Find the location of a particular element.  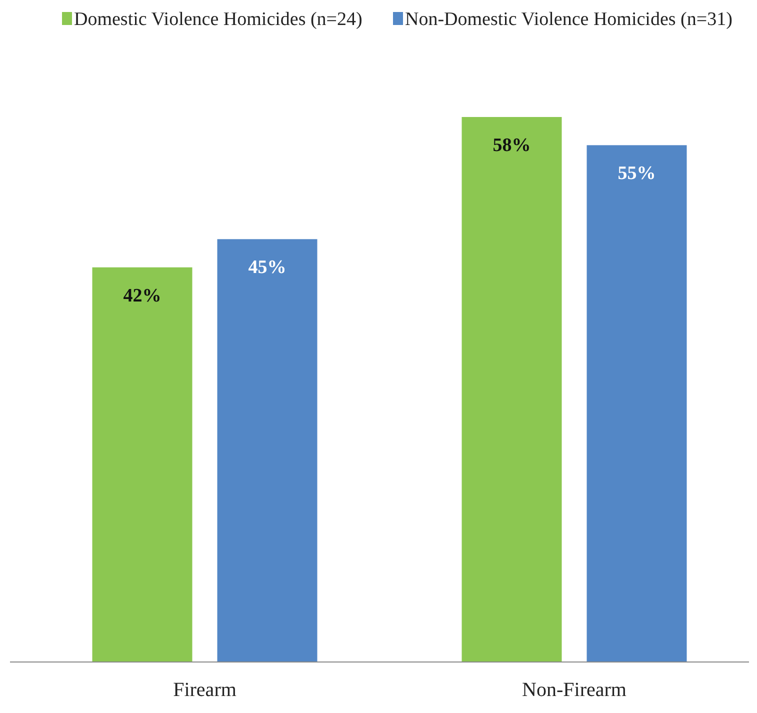

x-tick-label: Firearm is located at coordinates (205, 690).